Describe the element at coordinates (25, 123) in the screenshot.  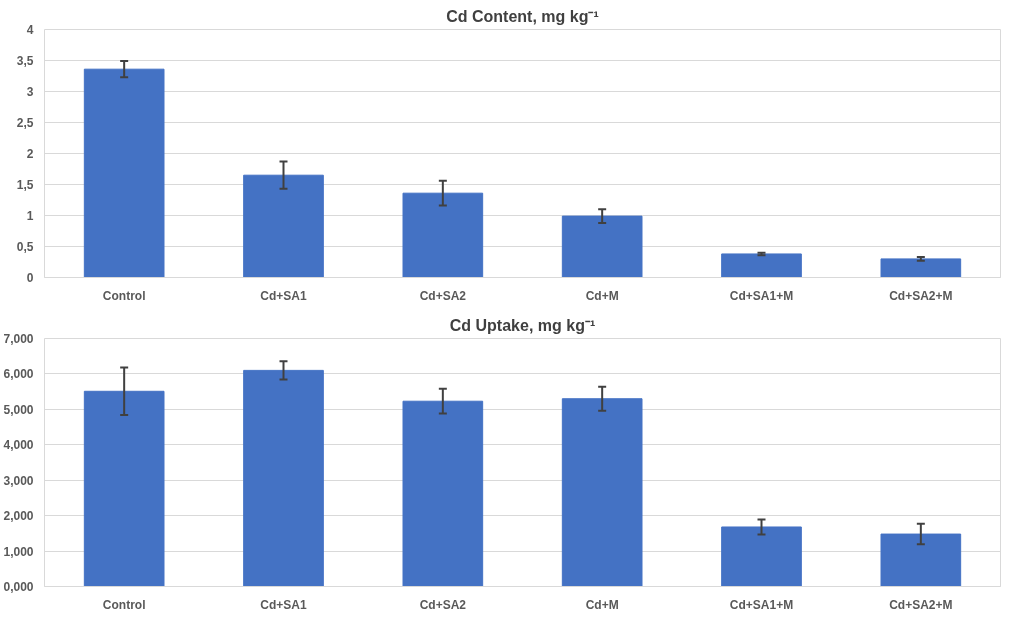
I see `y-tick-label: 2,5` at that location.